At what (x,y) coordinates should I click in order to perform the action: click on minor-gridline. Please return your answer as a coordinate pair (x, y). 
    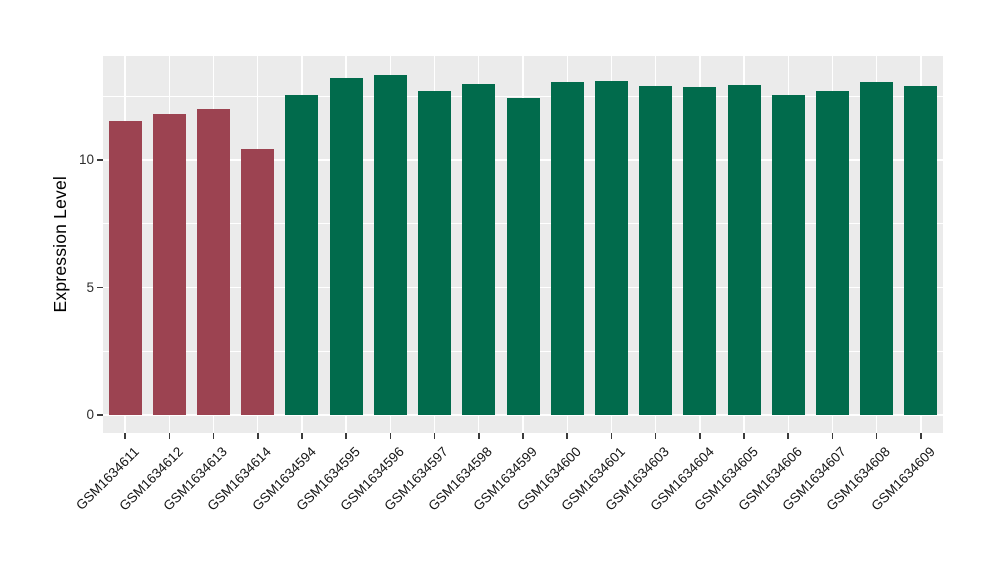
    Looking at the image, I should click on (523, 96).